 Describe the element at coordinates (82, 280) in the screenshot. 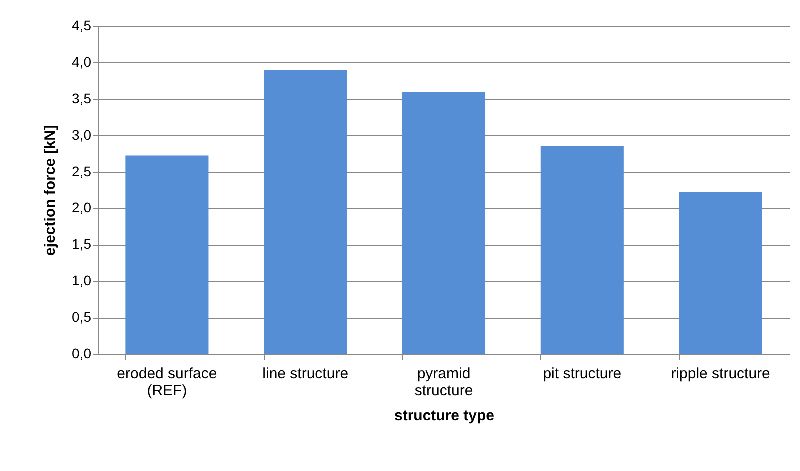

I see `y-tick-label: 1,0` at that location.